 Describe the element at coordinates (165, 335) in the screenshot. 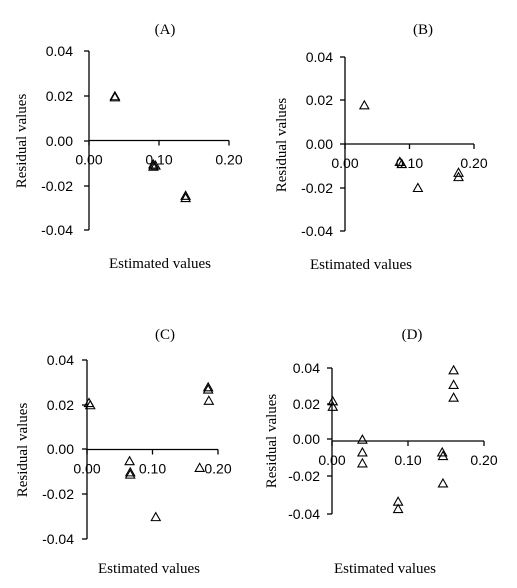

I see `panel-title: (C)` at that location.